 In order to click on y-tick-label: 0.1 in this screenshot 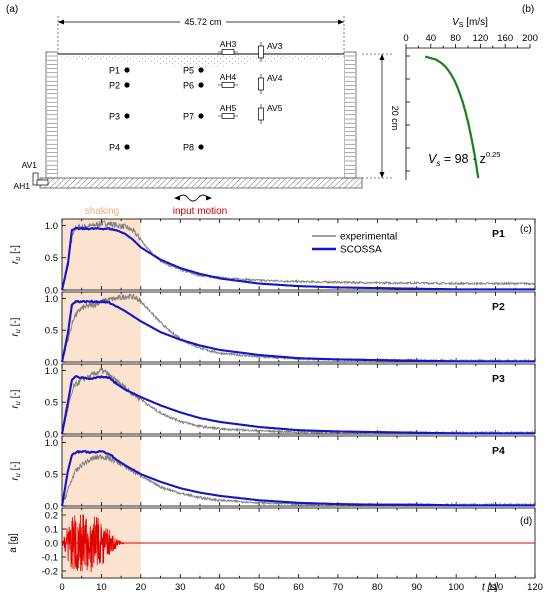, I will do `click(51, 530)`.